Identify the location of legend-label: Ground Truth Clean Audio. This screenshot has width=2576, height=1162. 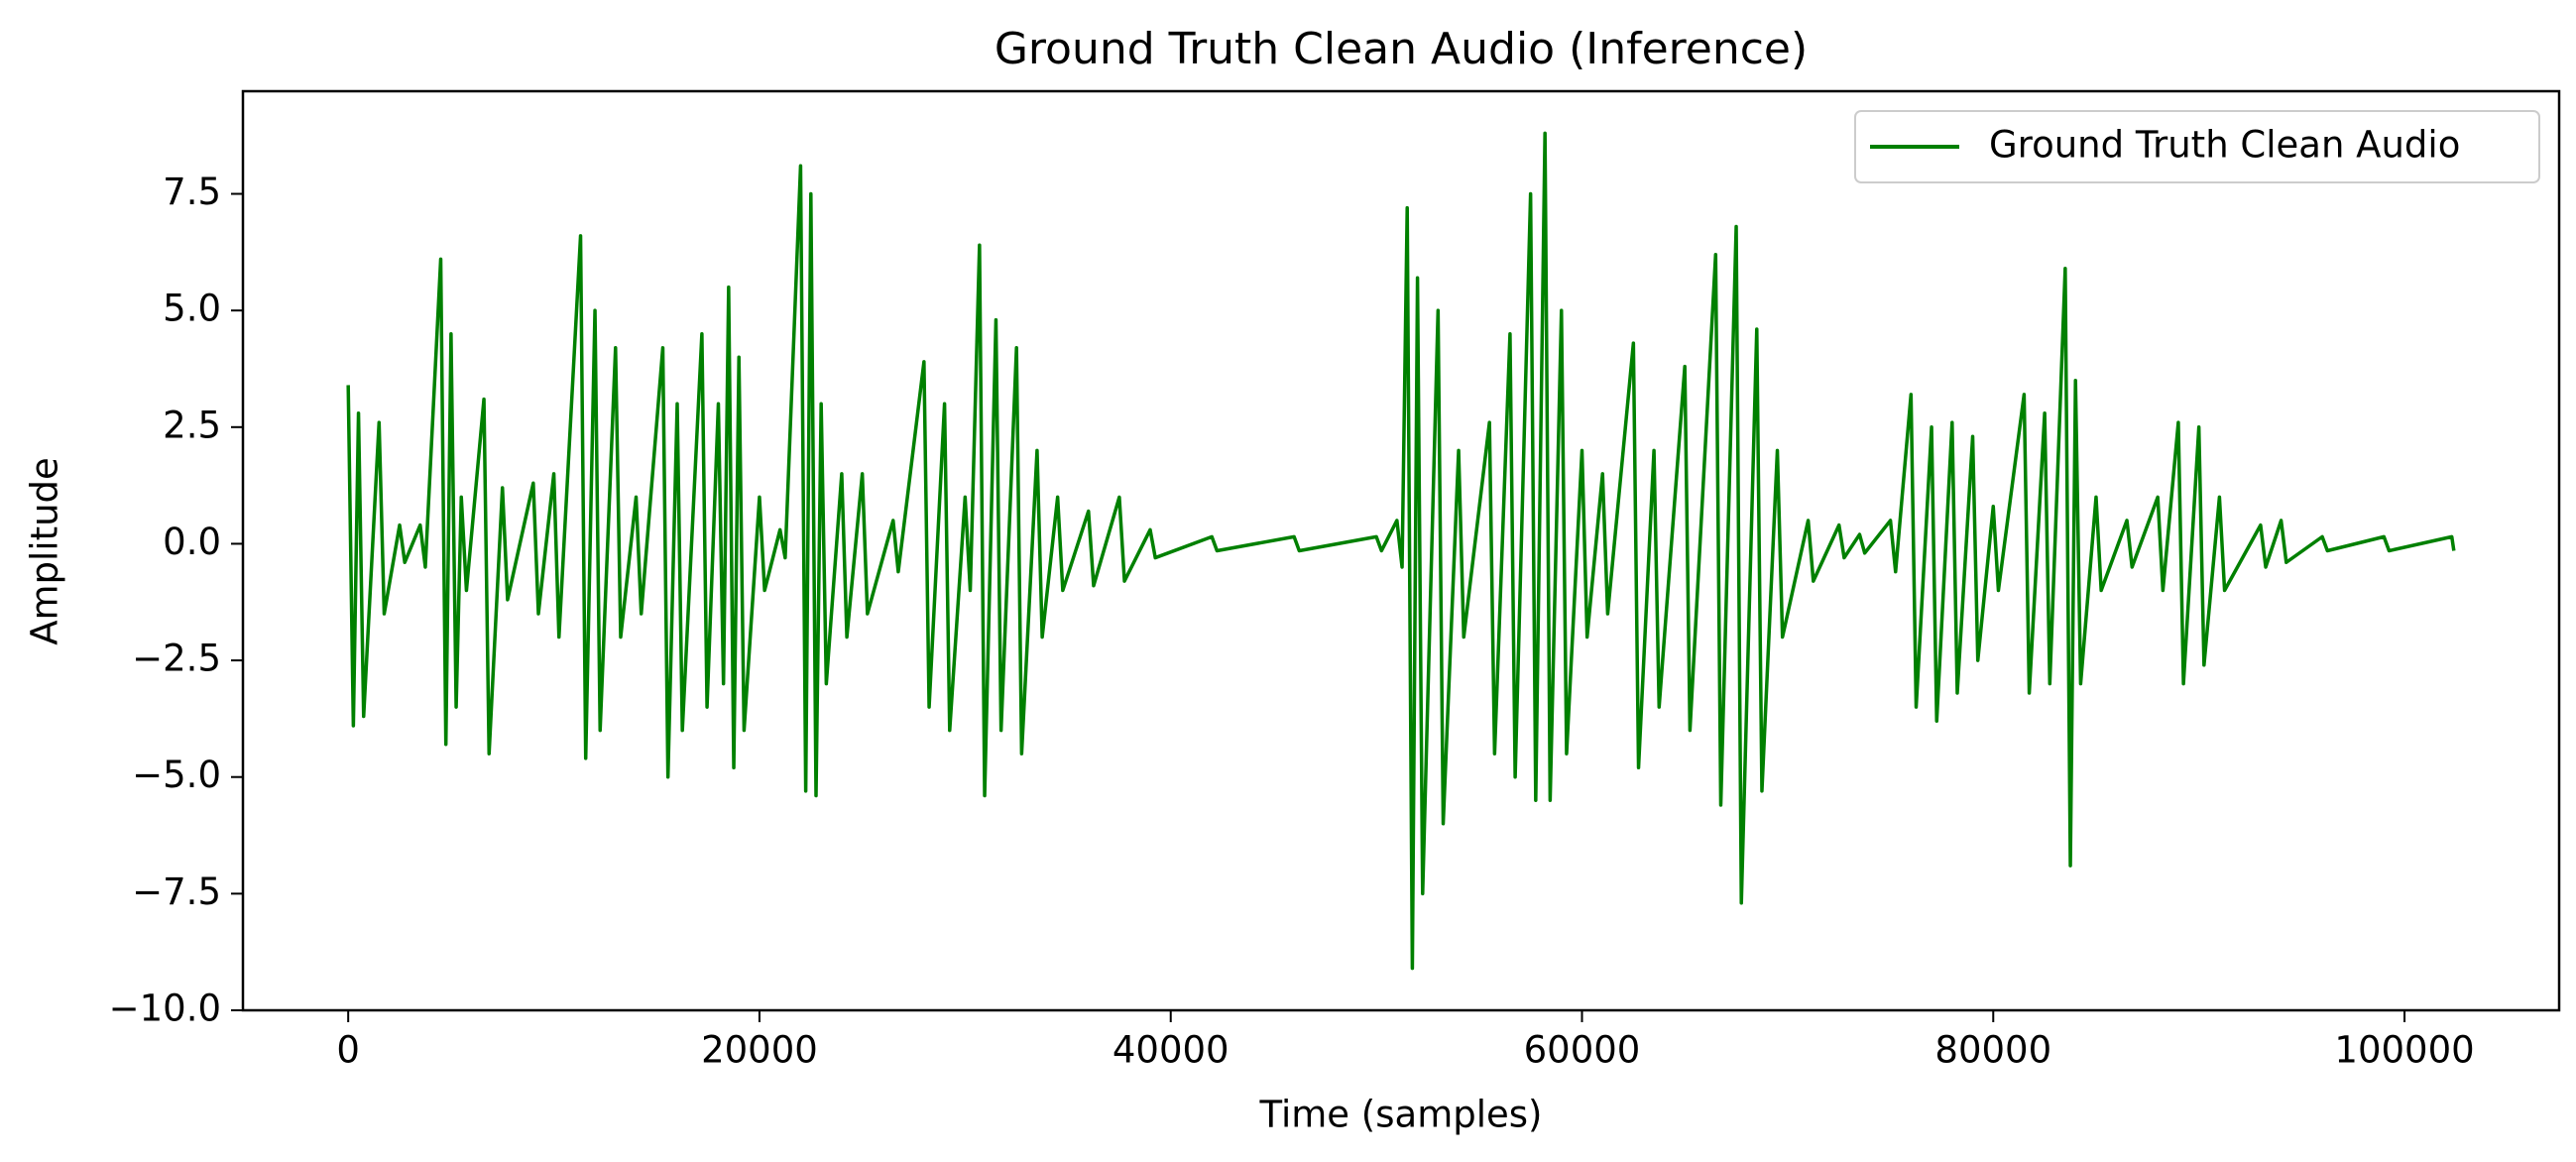
(2224, 145).